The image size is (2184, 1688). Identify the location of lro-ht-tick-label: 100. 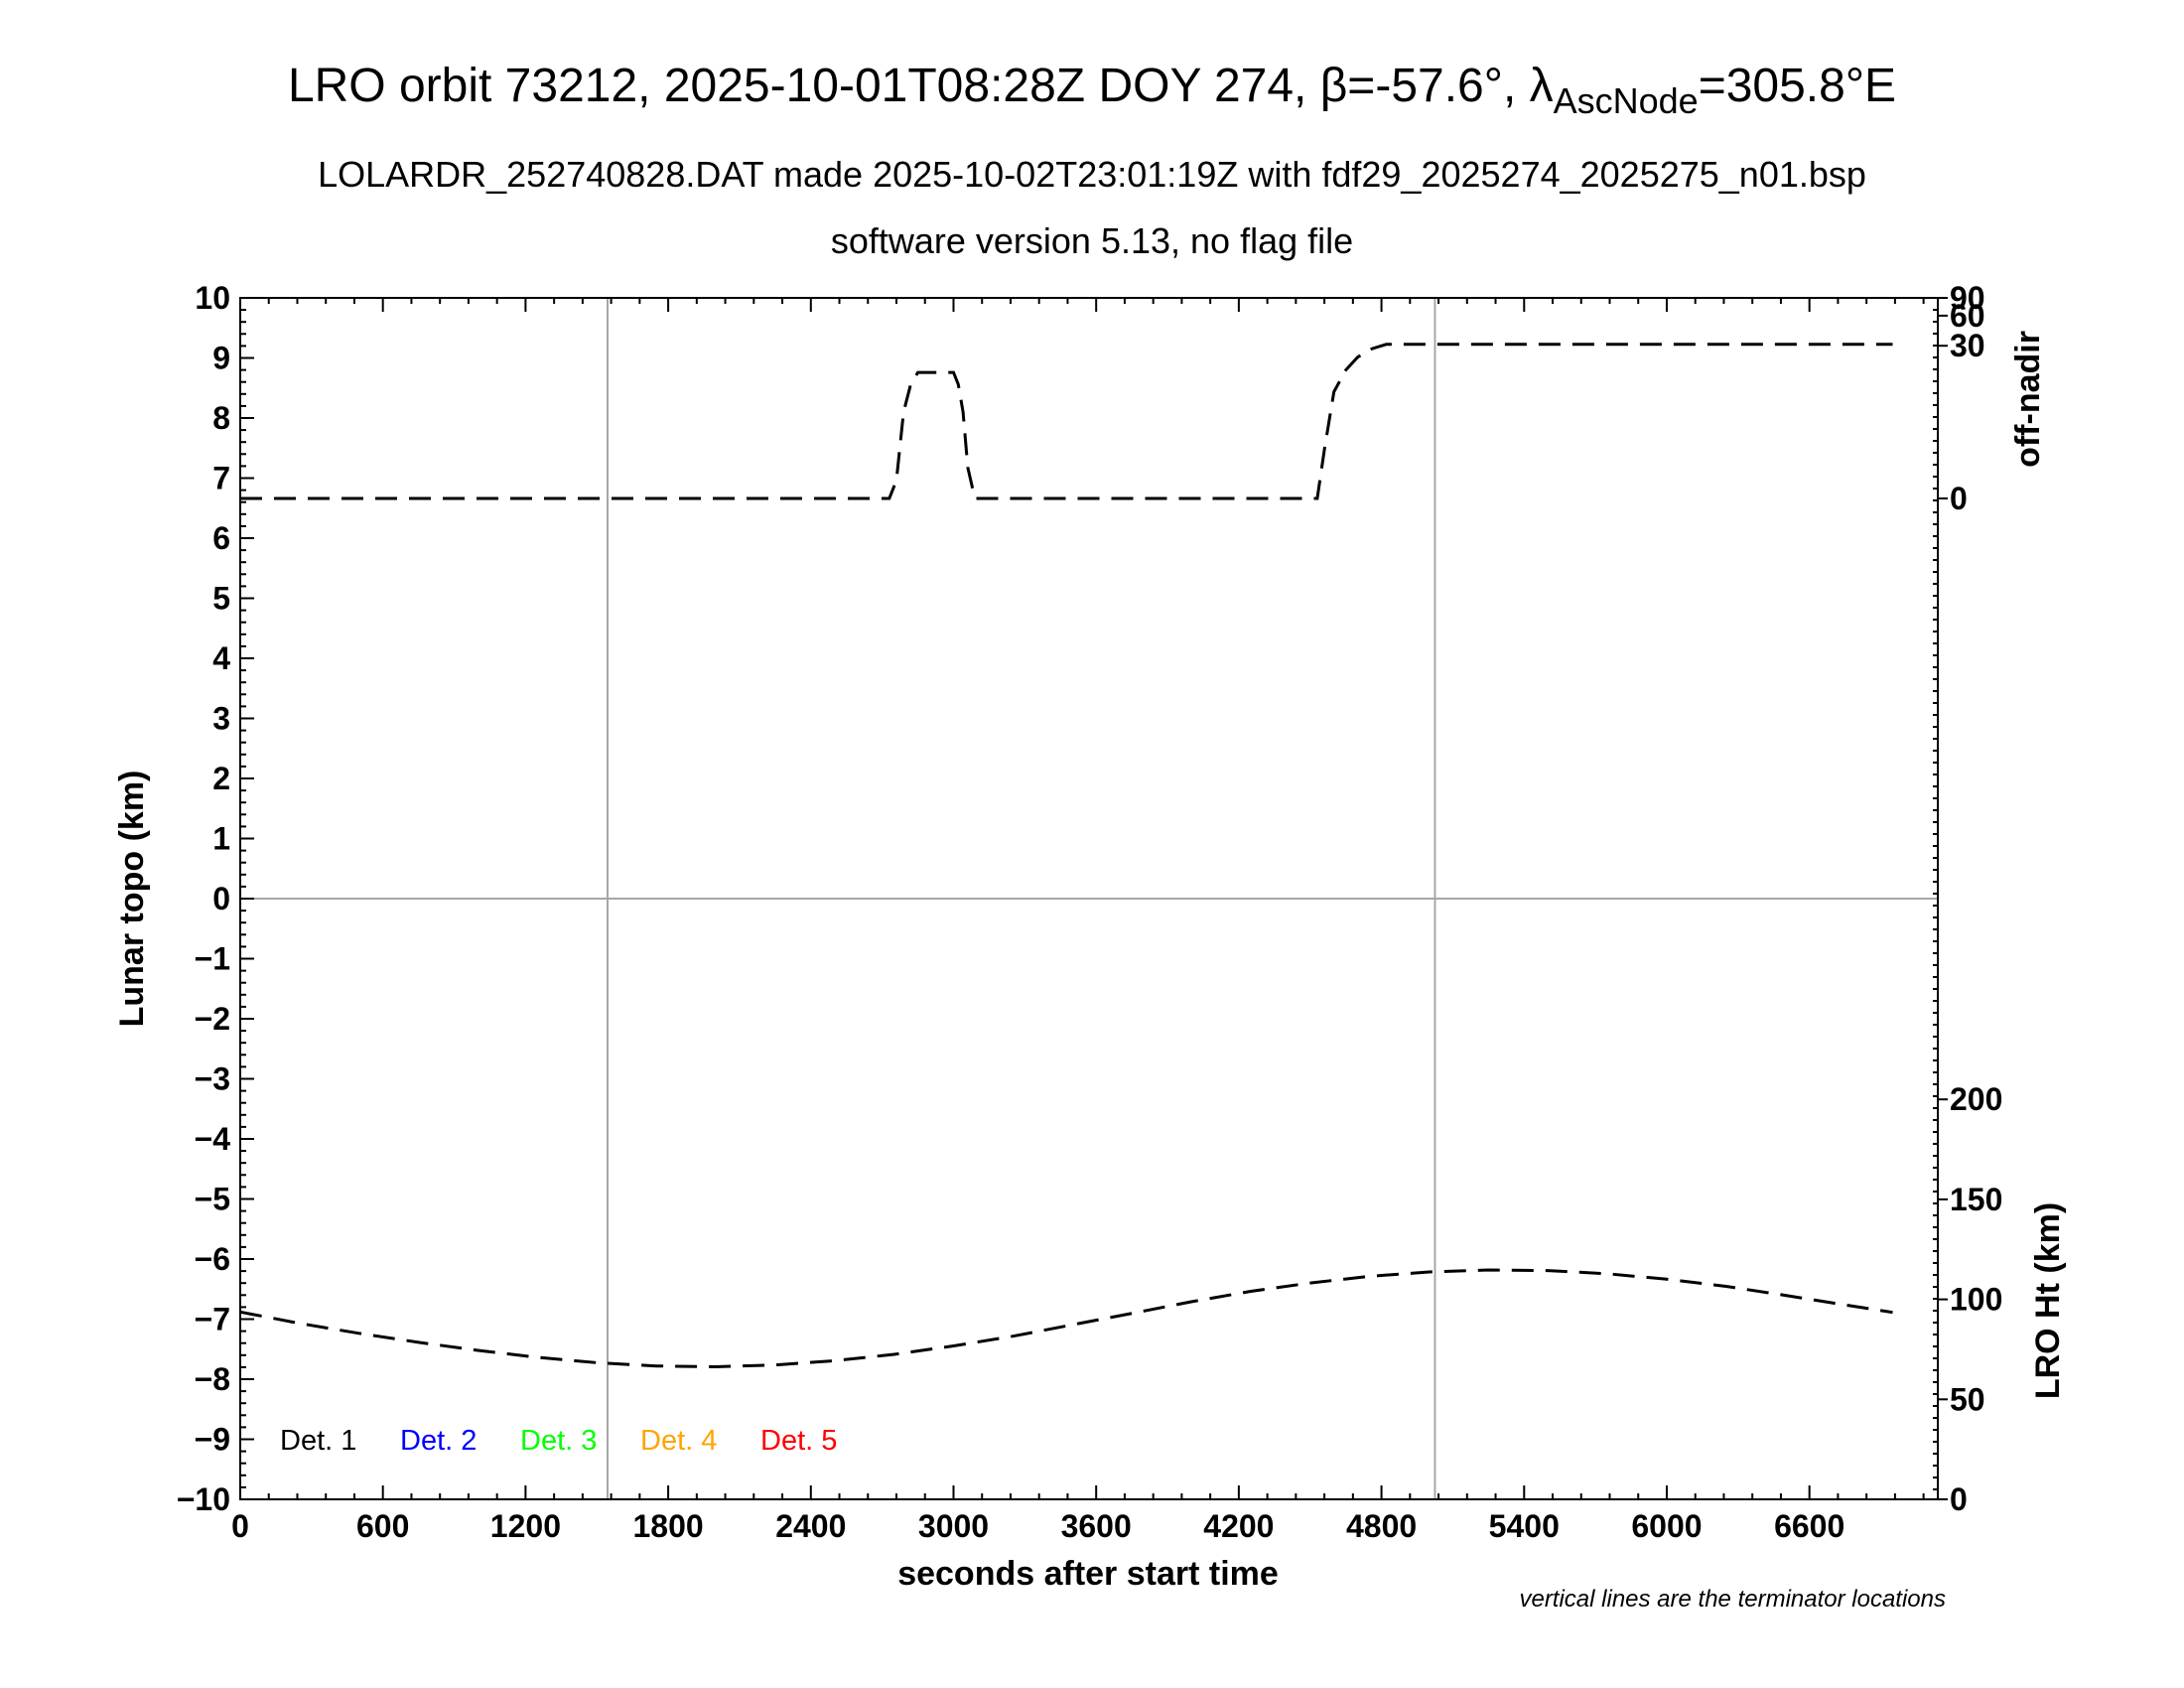
(1976, 1300).